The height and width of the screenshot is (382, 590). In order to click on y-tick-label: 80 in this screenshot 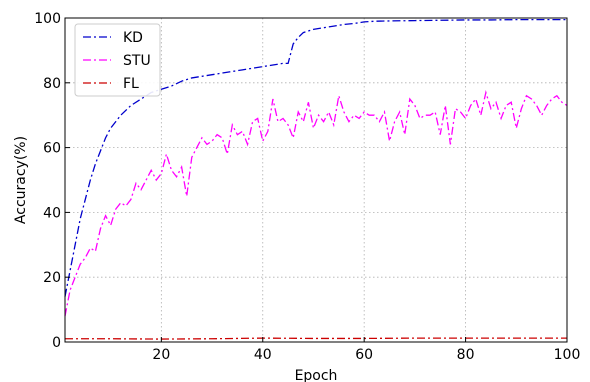, I will do `click(52, 84)`.